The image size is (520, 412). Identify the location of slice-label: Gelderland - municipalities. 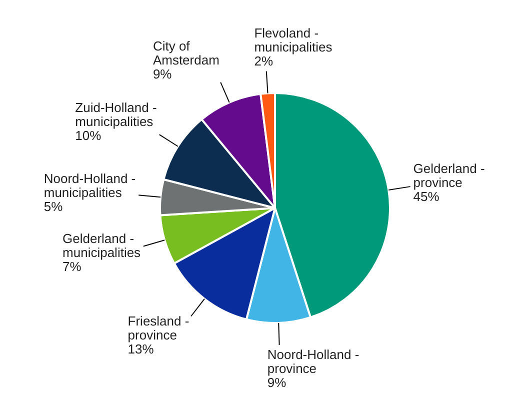
(102, 245).